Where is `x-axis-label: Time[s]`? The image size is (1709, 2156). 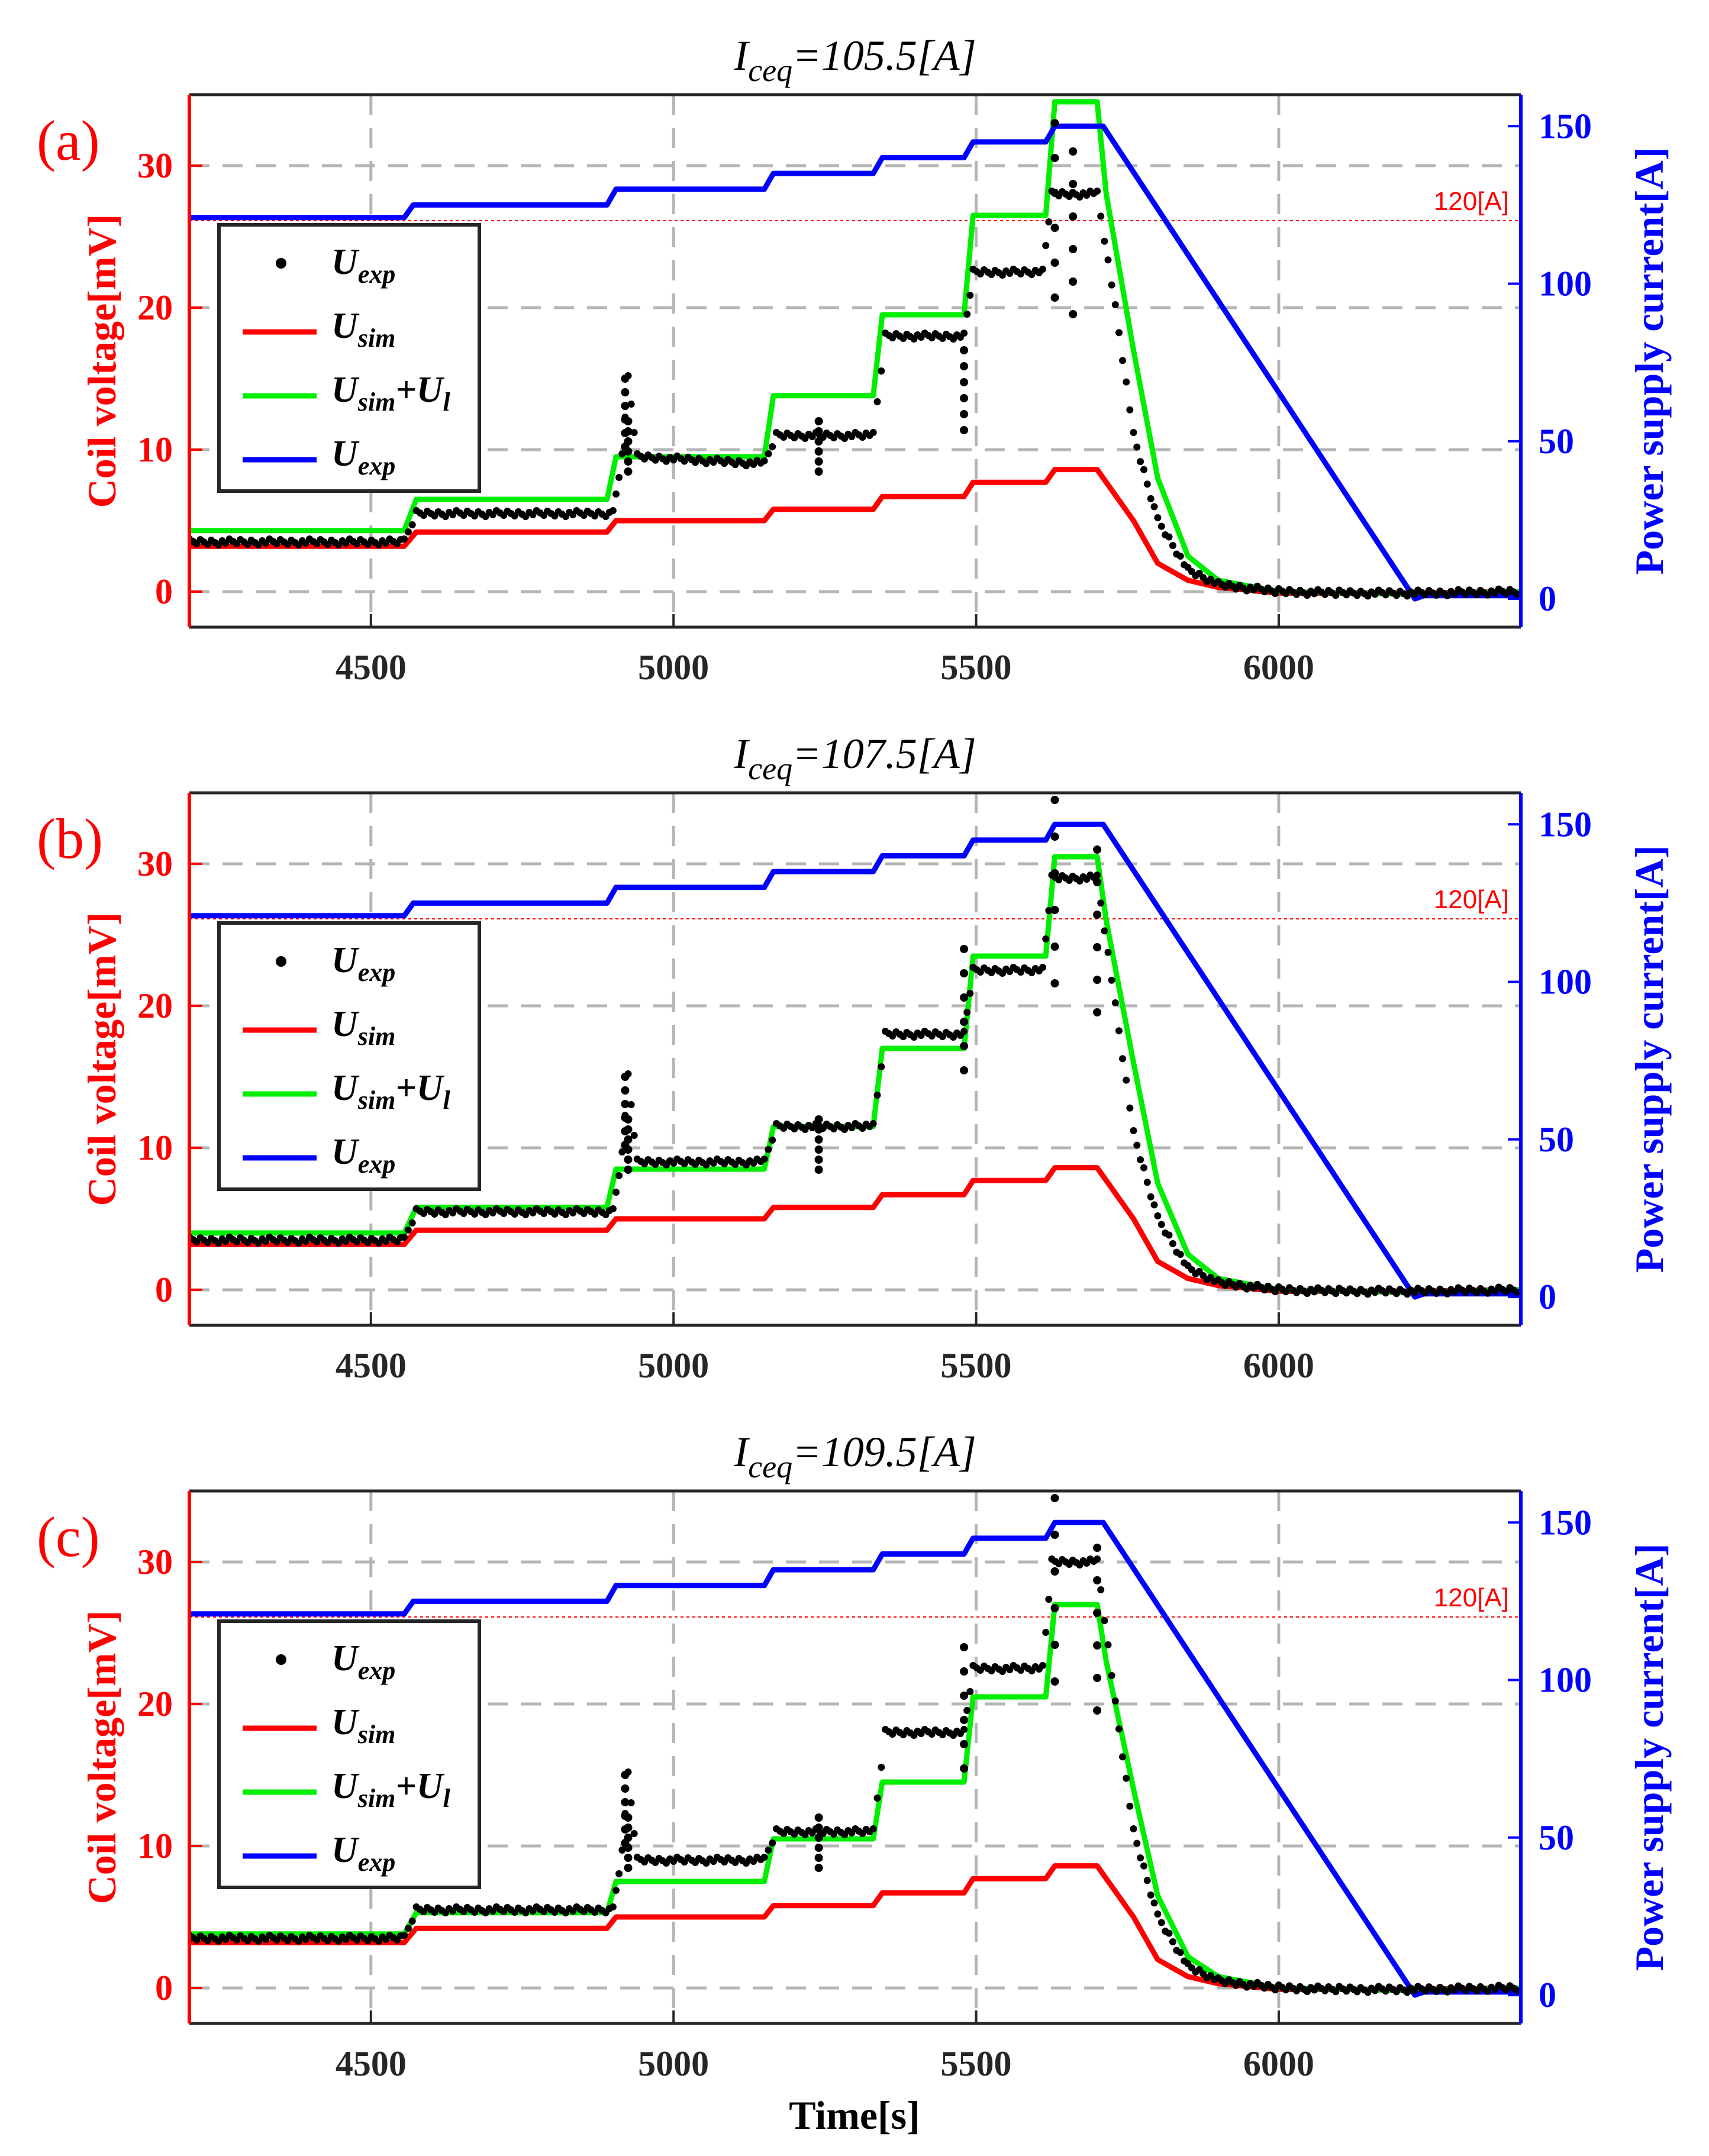
x-axis-label: Time[s] is located at coordinates (854, 2115).